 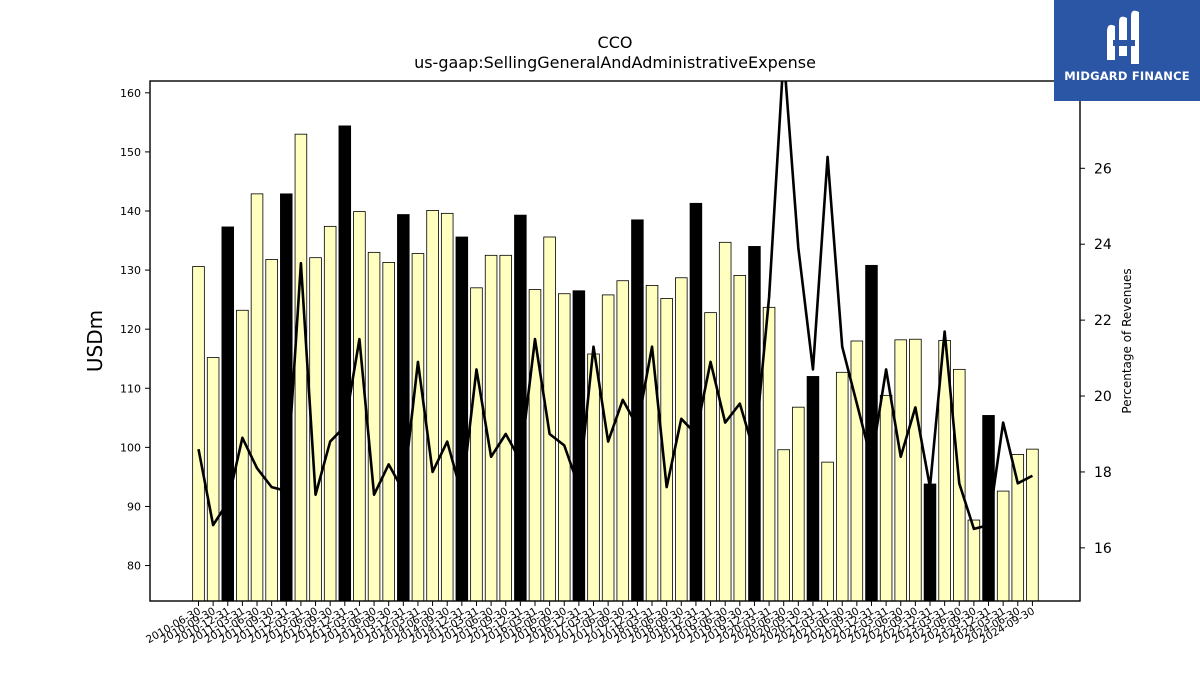 What do you see at coordinates (130, 93) in the screenshot?
I see `y-tick-label: 160` at bounding box center [130, 93].